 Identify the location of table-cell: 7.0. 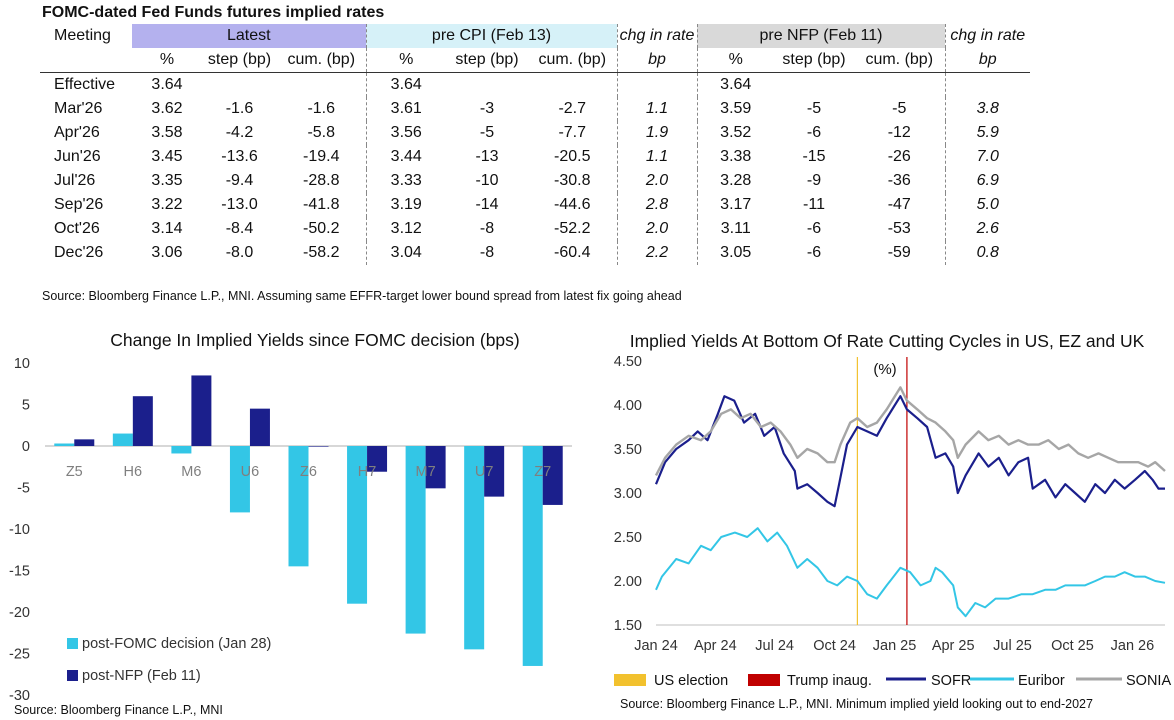
(987, 156).